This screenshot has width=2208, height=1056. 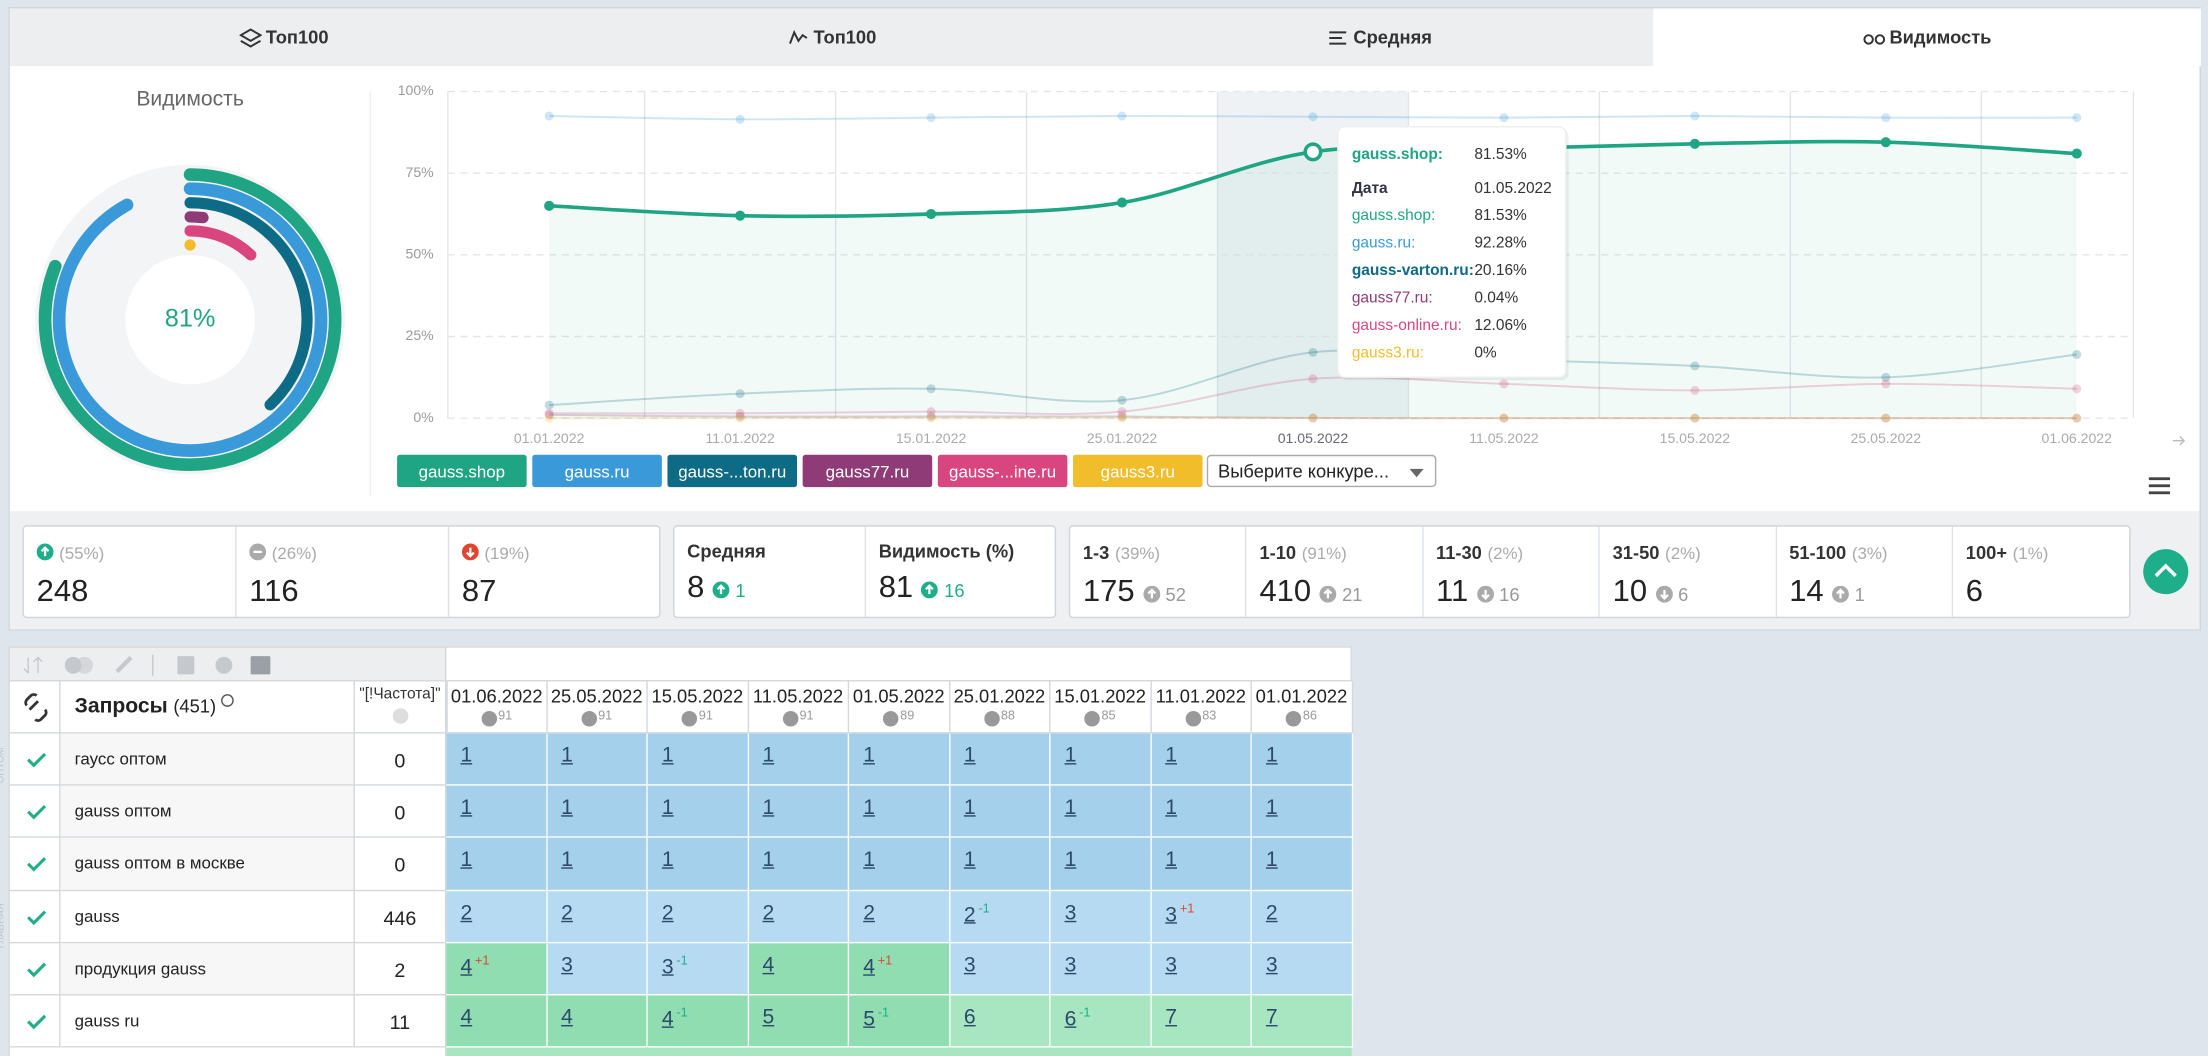 I want to click on tab: Видимость, so click(x=1927, y=37).